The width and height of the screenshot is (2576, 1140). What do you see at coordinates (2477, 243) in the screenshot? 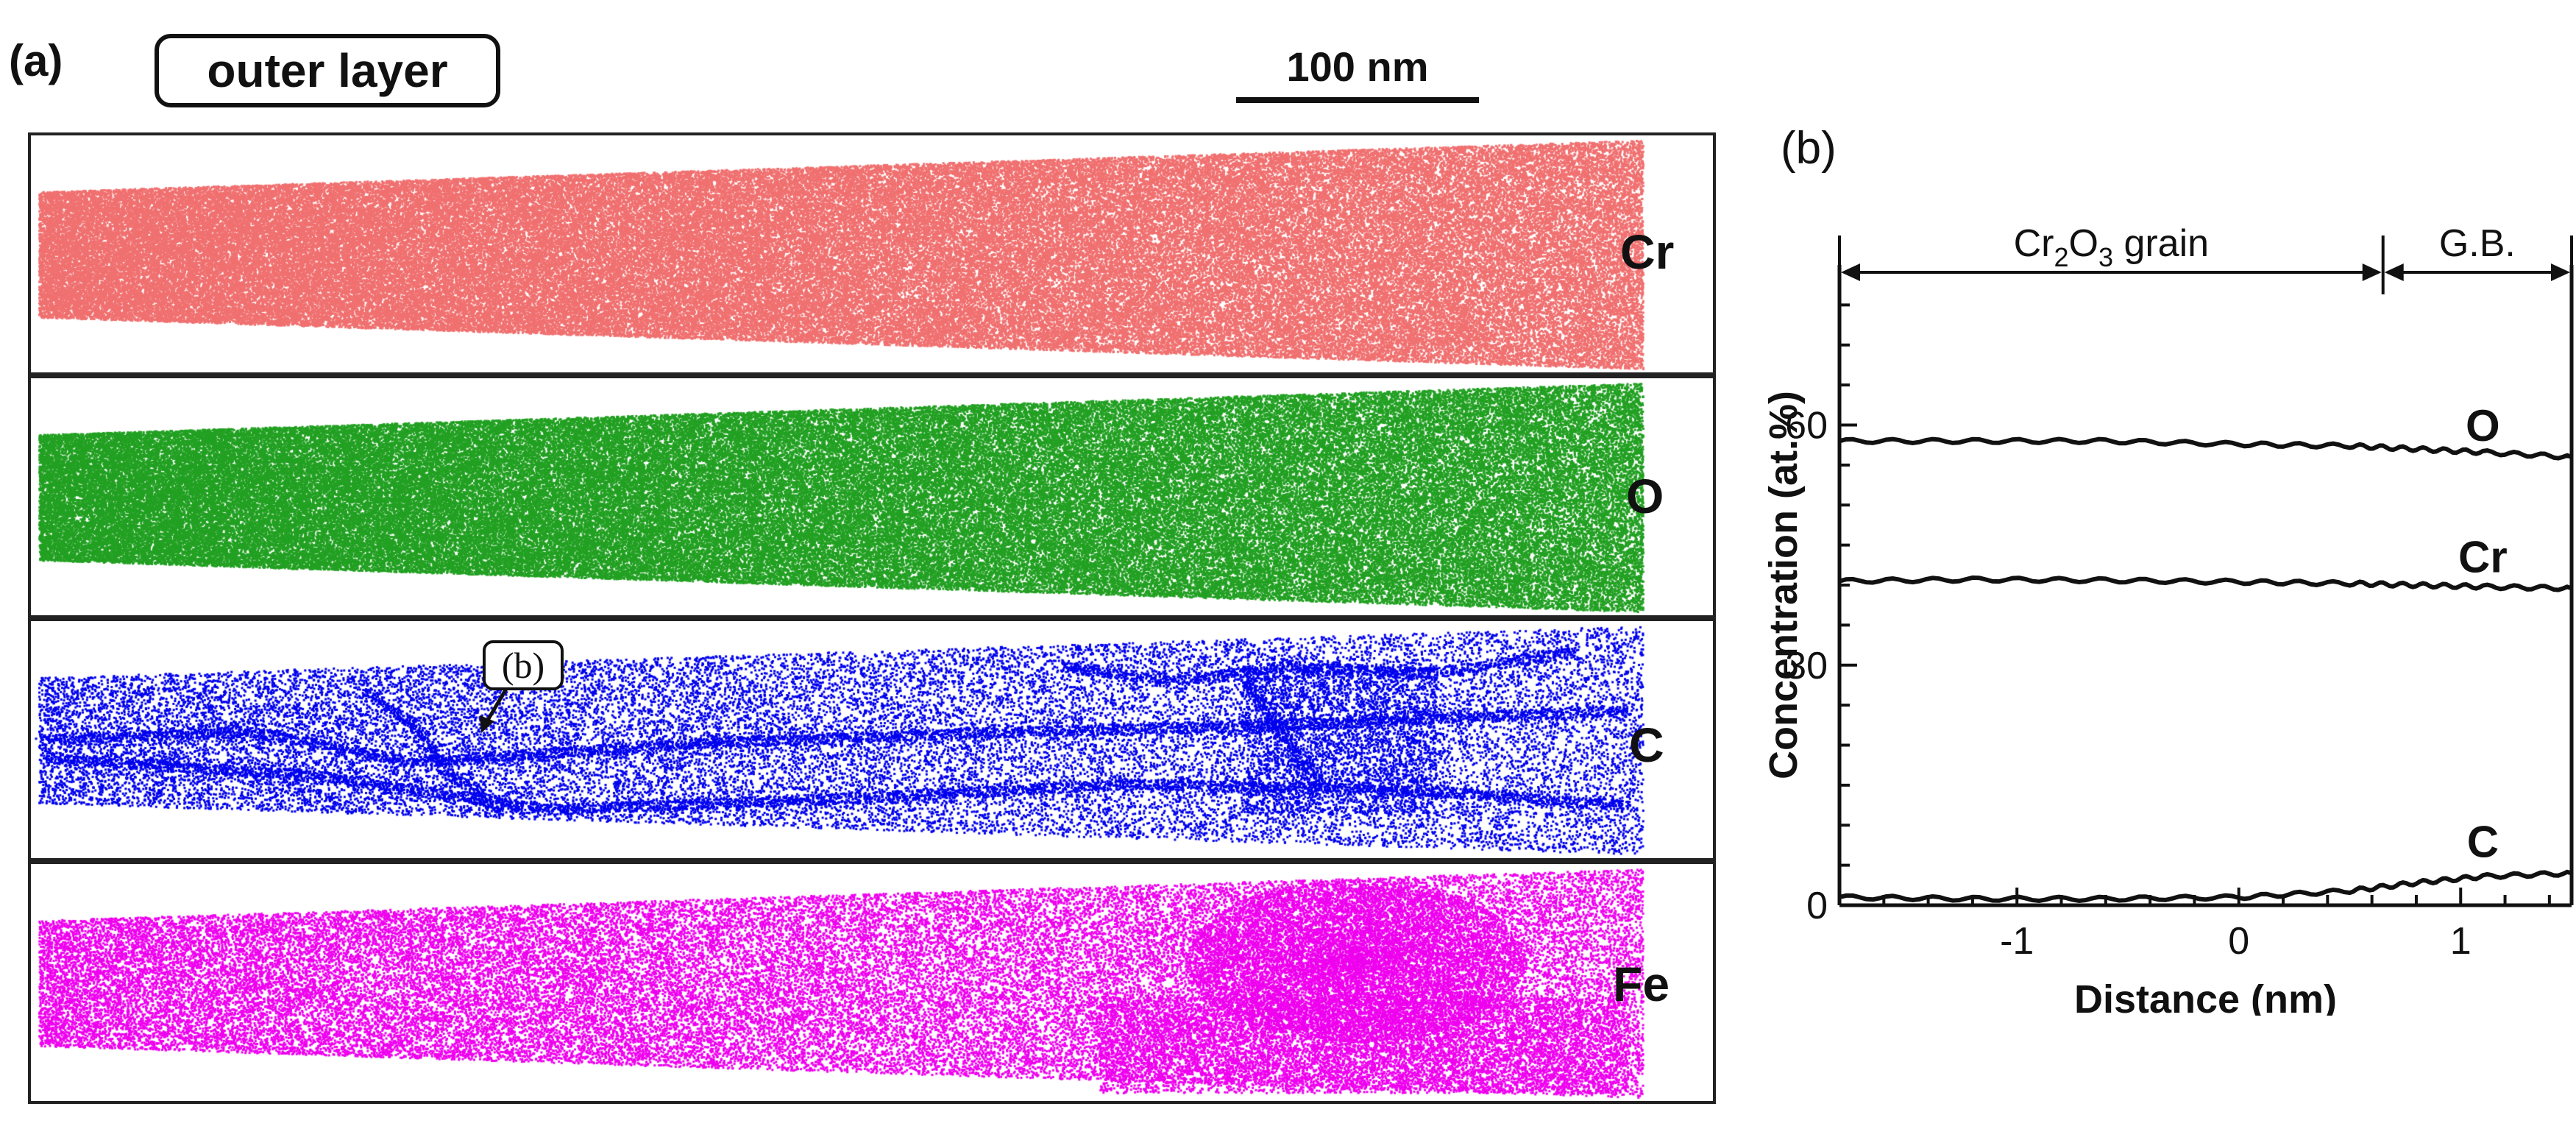
I see `gb-region-label: G.B.` at bounding box center [2477, 243].